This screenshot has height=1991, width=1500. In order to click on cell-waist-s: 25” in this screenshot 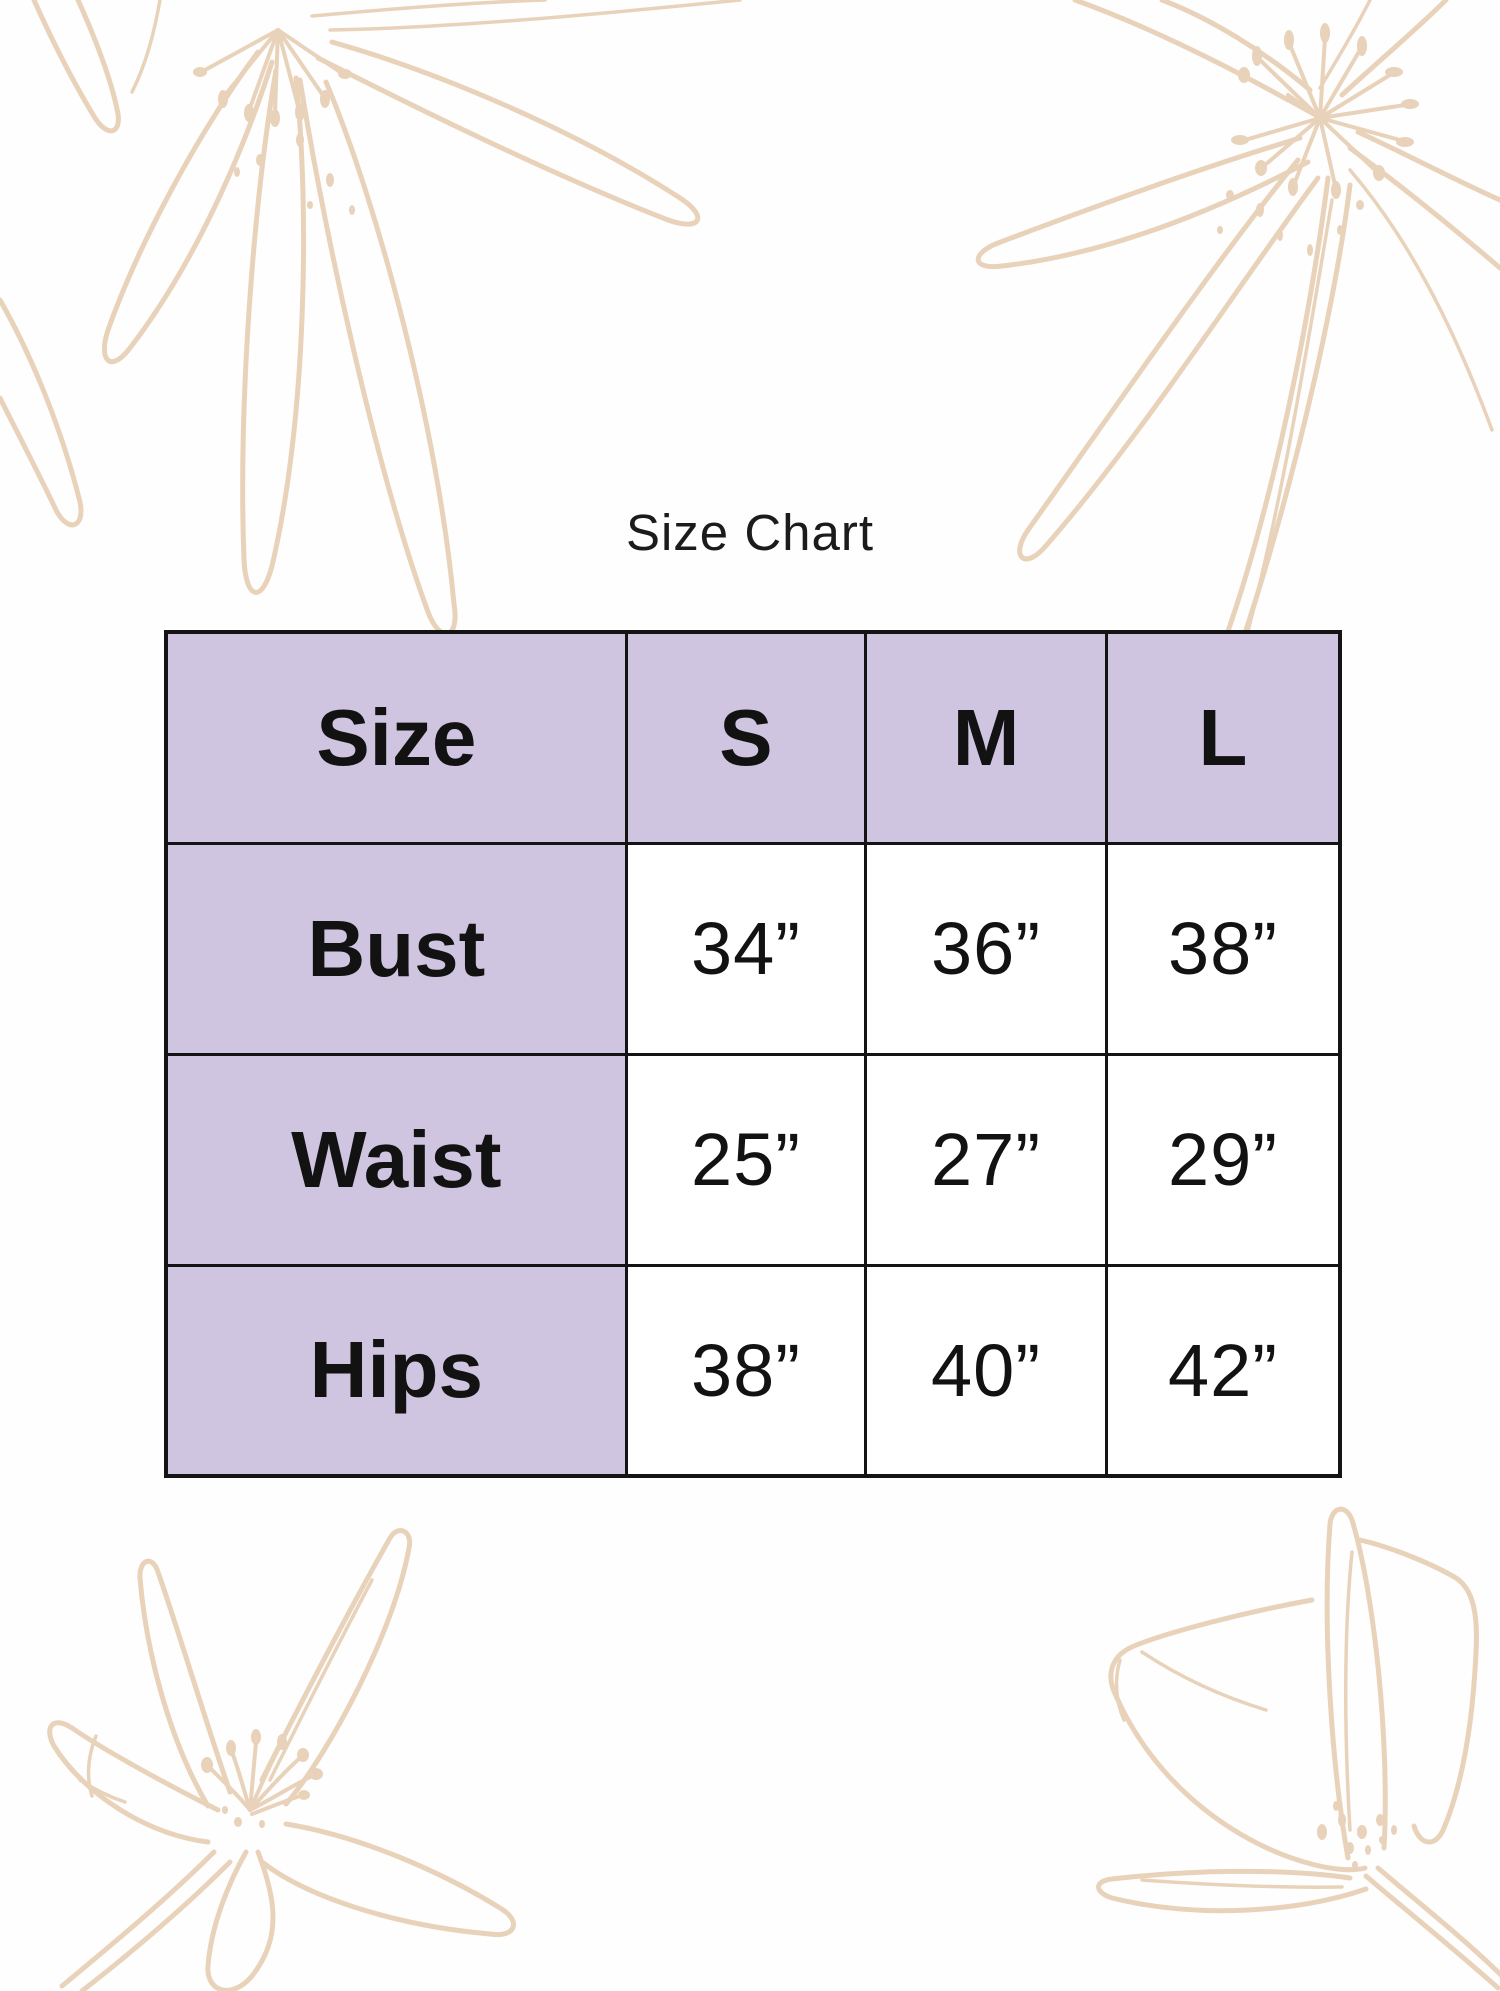, I will do `click(746, 1159)`.